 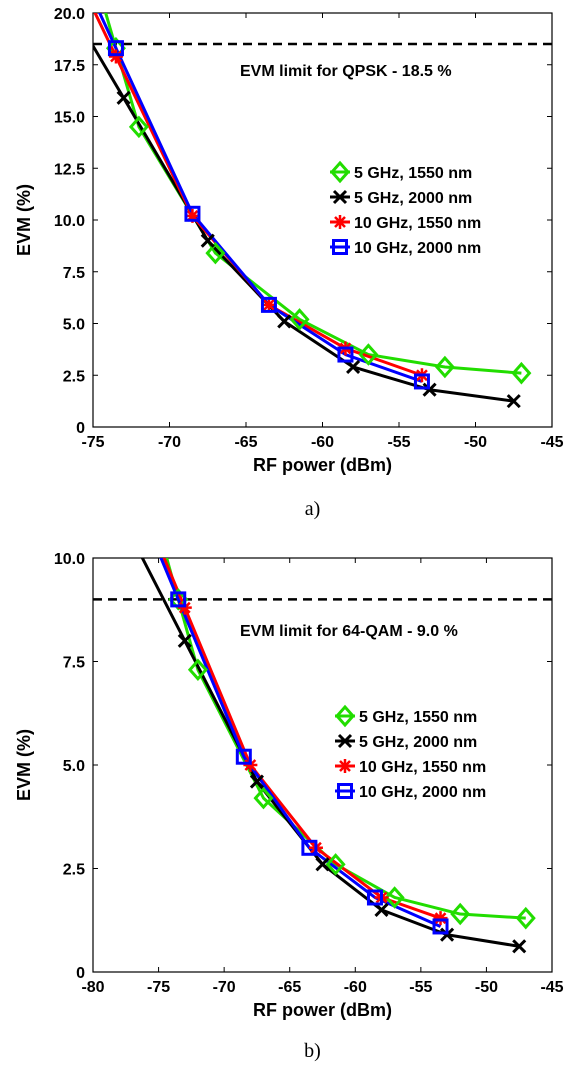 I want to click on legend-item: 10 GHz, 1550 nm, so click(x=410, y=767).